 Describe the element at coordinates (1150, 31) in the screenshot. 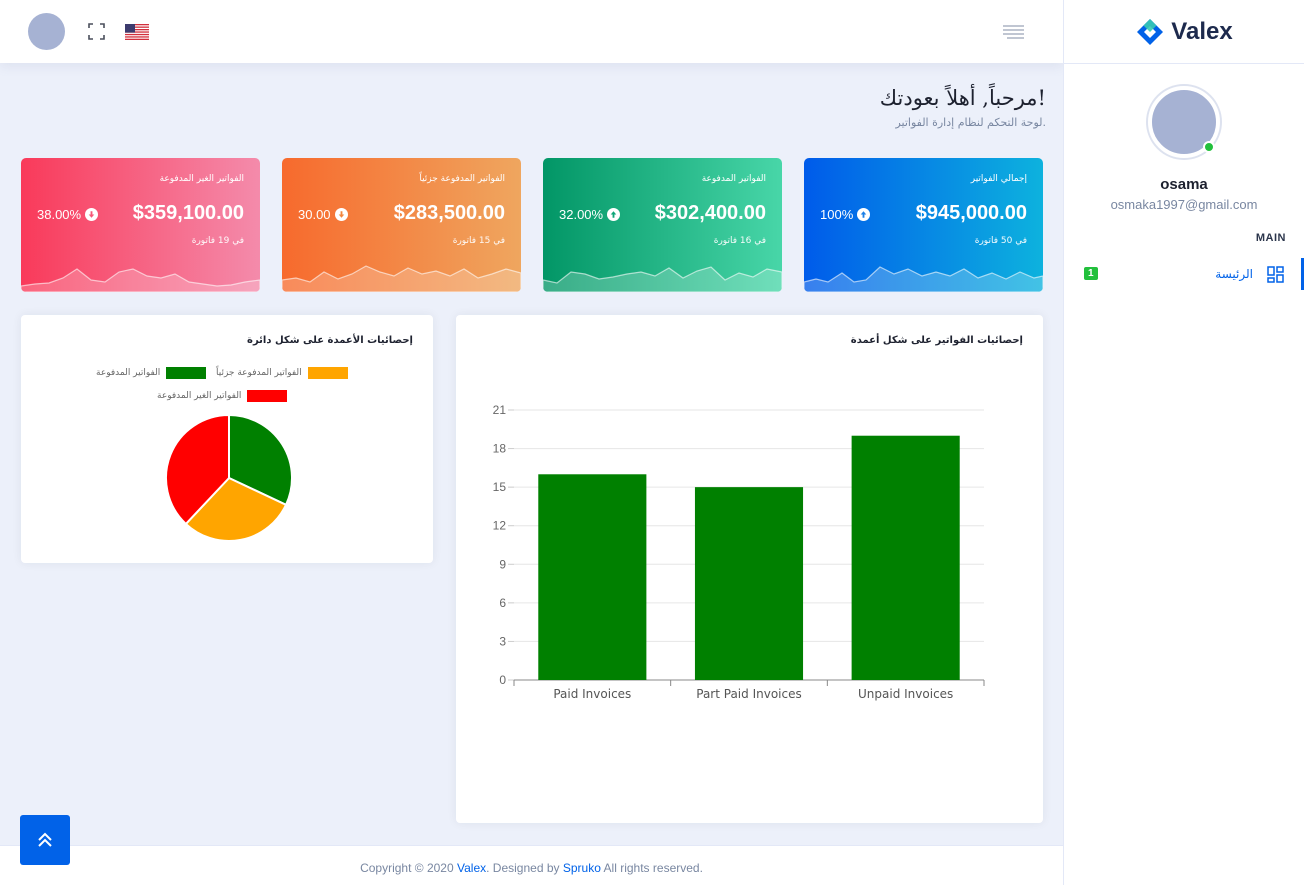

I see `valex-logo-icon` at that location.